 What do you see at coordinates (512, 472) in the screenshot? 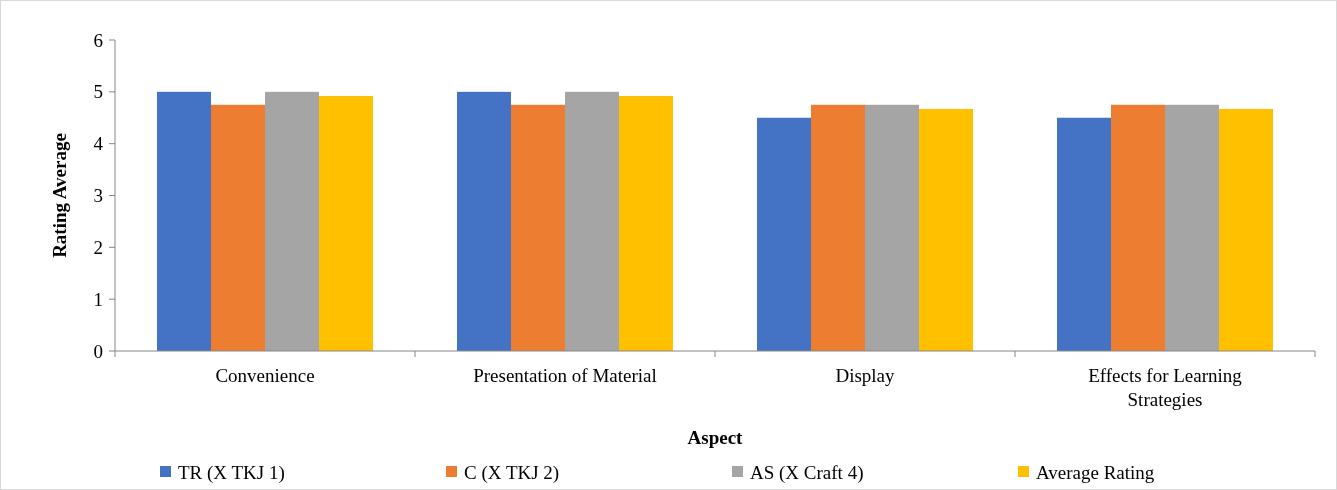
I see `legend-label: C (X TKJ 2)` at bounding box center [512, 472].